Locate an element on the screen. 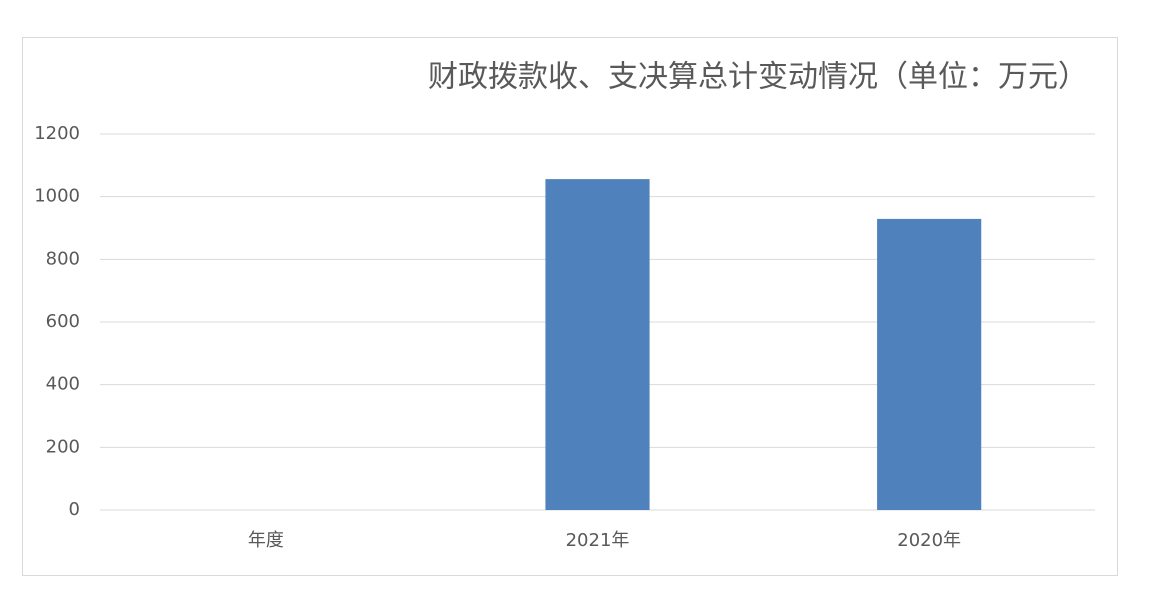  x-tick-label: 2021年 is located at coordinates (598, 540).